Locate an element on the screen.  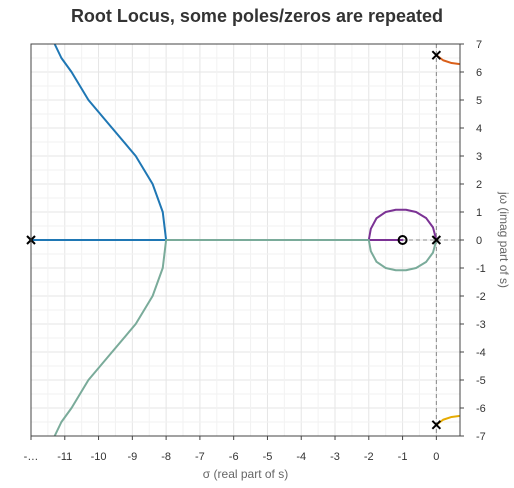
x-tick-label: -5 is located at coordinates (268, 457).